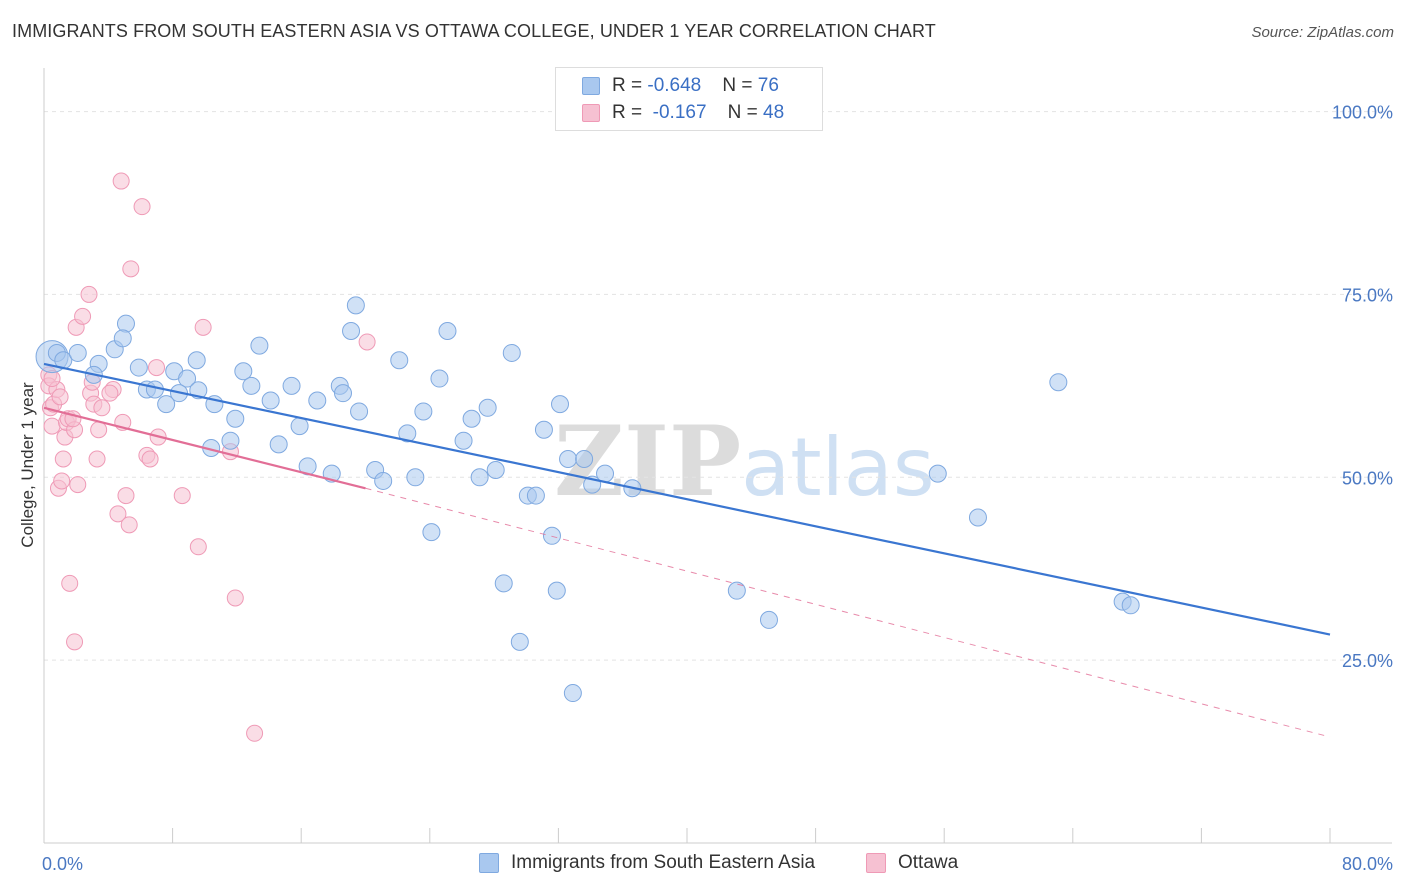 Image resolution: width=1406 pixels, height=892 pixels. What do you see at coordinates (62, 864) in the screenshot?
I see `x-tick-label: 0.0%` at bounding box center [62, 864].